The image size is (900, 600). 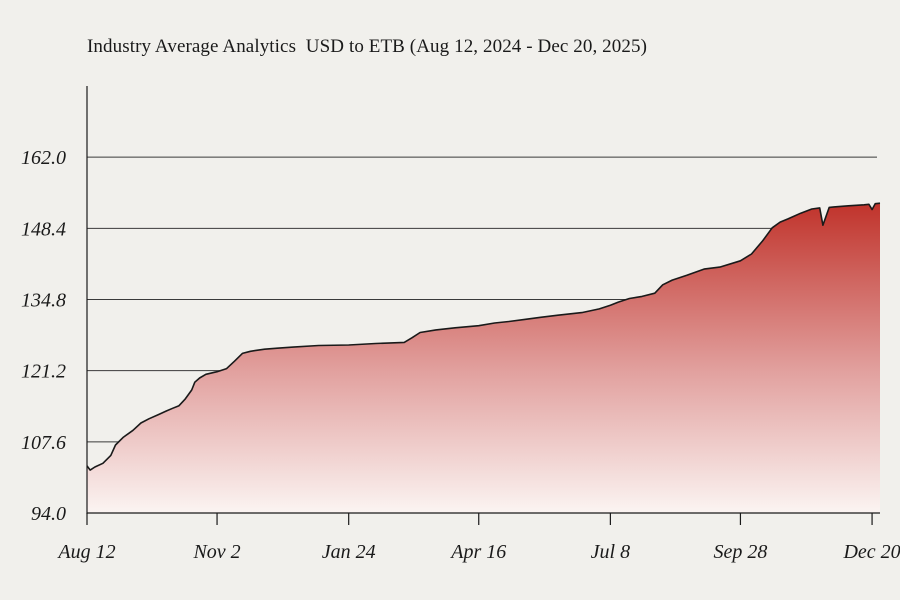 What do you see at coordinates (349, 552) in the screenshot?
I see `x-tick-label: Jan 24` at bounding box center [349, 552].